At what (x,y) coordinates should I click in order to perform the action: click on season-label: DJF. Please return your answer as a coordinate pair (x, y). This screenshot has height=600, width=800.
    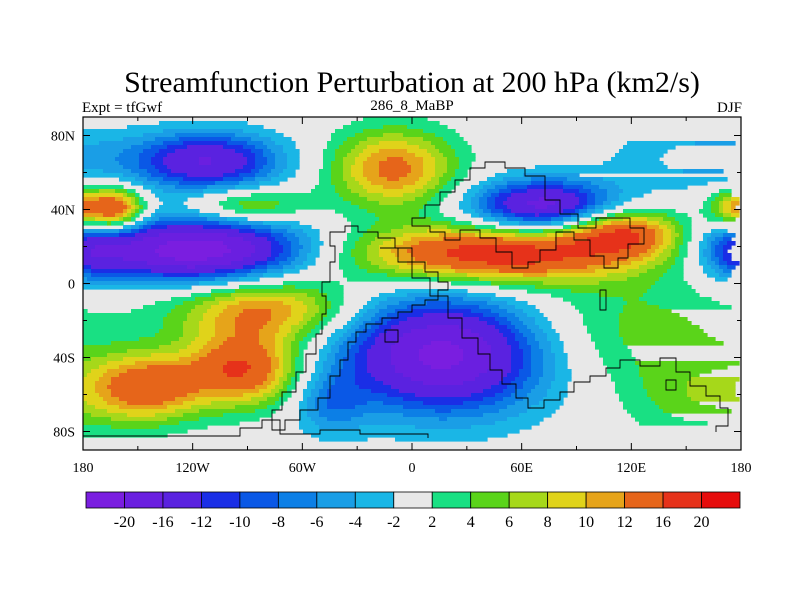
    Looking at the image, I should click on (729, 108).